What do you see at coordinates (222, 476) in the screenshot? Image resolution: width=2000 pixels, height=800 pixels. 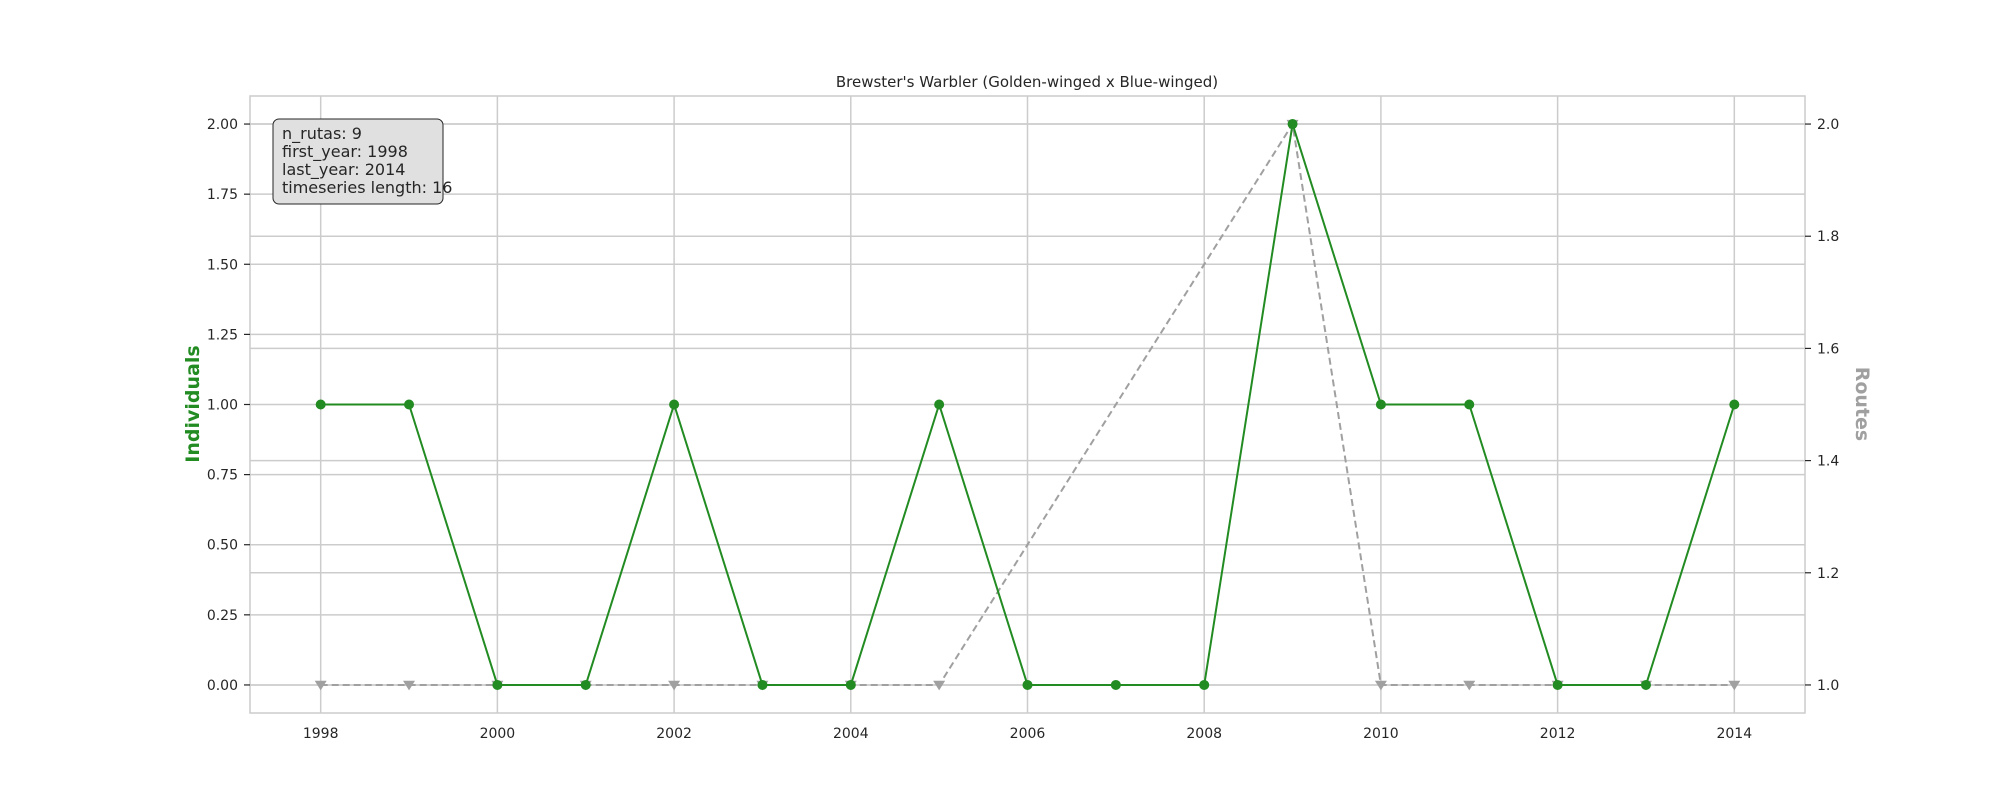 I see `y-left-tick-label: 0.75` at bounding box center [222, 476].